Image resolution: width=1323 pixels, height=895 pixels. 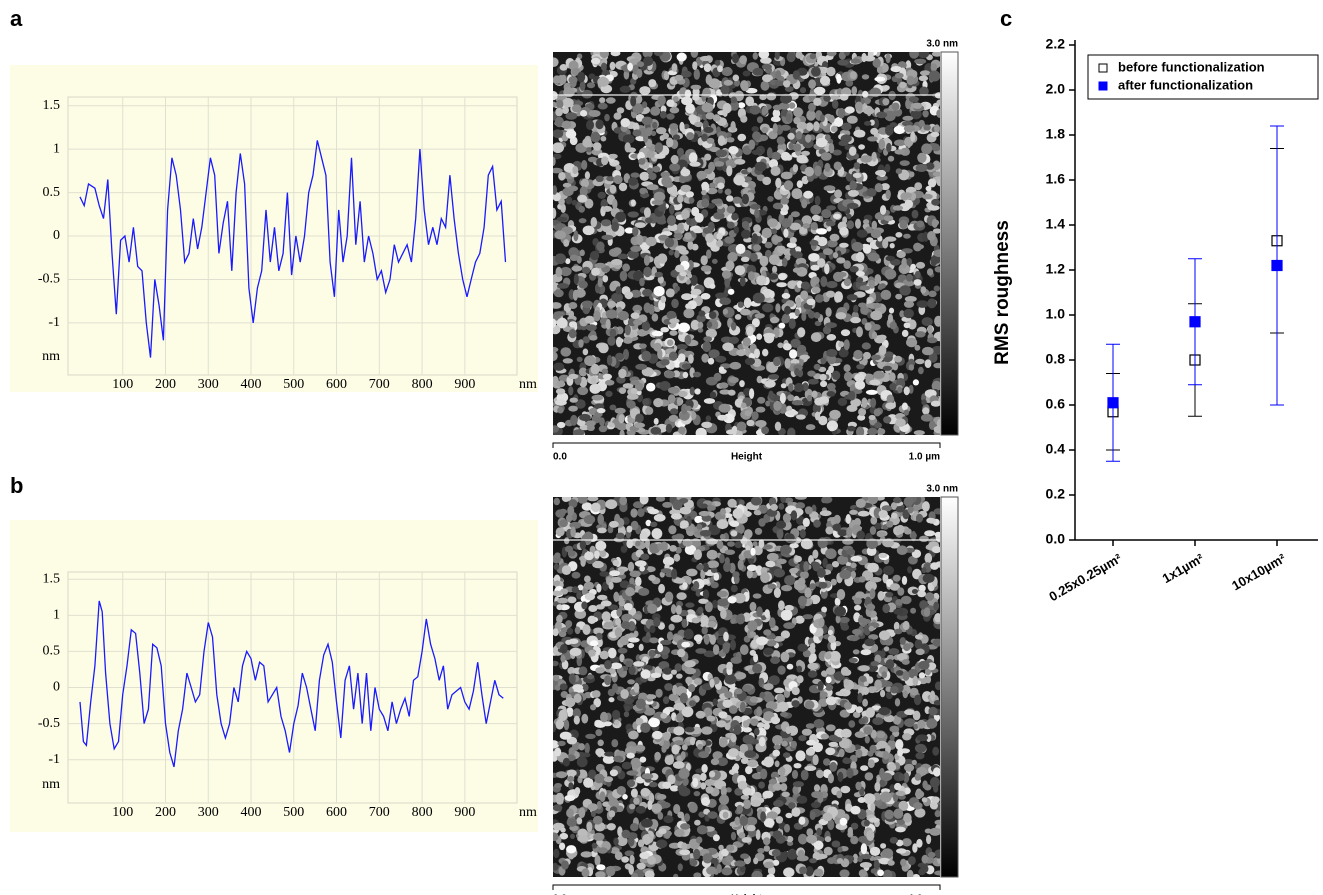 What do you see at coordinates (746, 687) in the screenshot?
I see `afm-image` at bounding box center [746, 687].